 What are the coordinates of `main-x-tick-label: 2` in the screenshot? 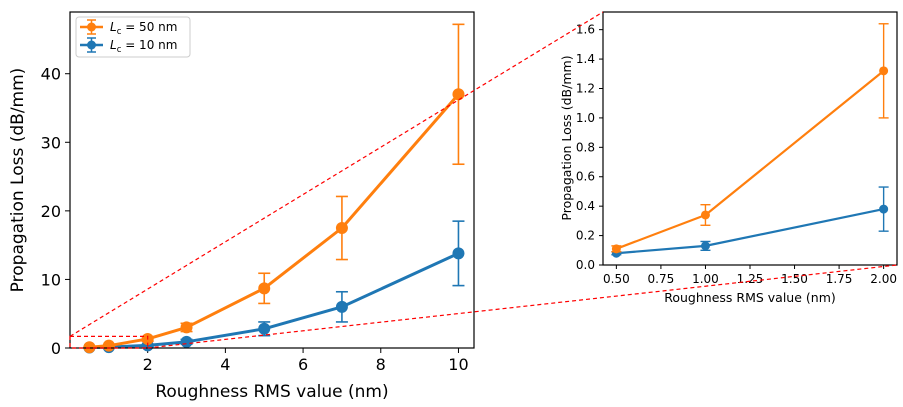 It's located at (148, 364).